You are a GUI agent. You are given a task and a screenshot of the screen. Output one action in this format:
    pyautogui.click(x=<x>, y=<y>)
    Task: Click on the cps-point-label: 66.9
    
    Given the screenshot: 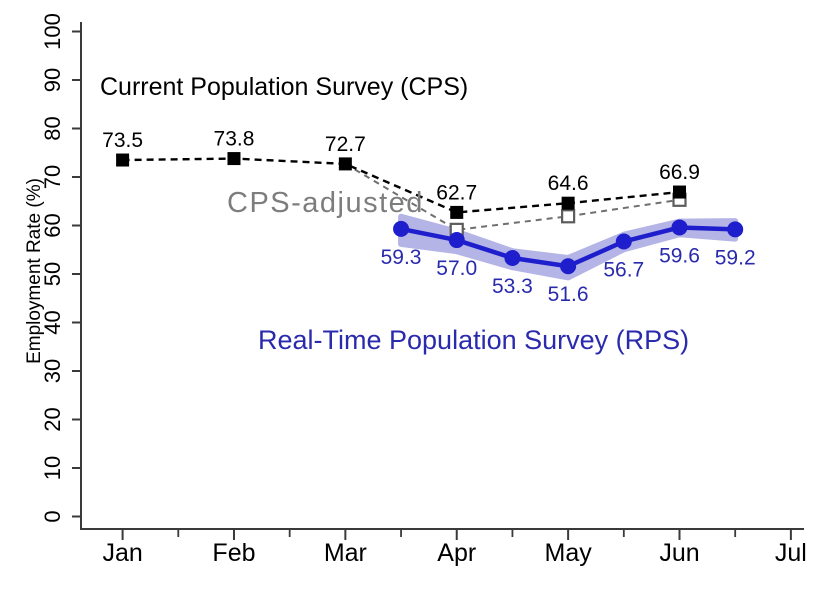 What is the action you would take?
    pyautogui.click(x=679, y=172)
    